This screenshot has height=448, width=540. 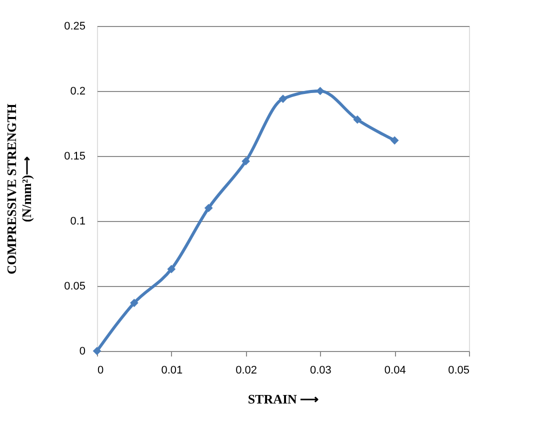 What do you see at coordinates (75, 286) in the screenshot?
I see `y-tick-label: 0.05` at bounding box center [75, 286].